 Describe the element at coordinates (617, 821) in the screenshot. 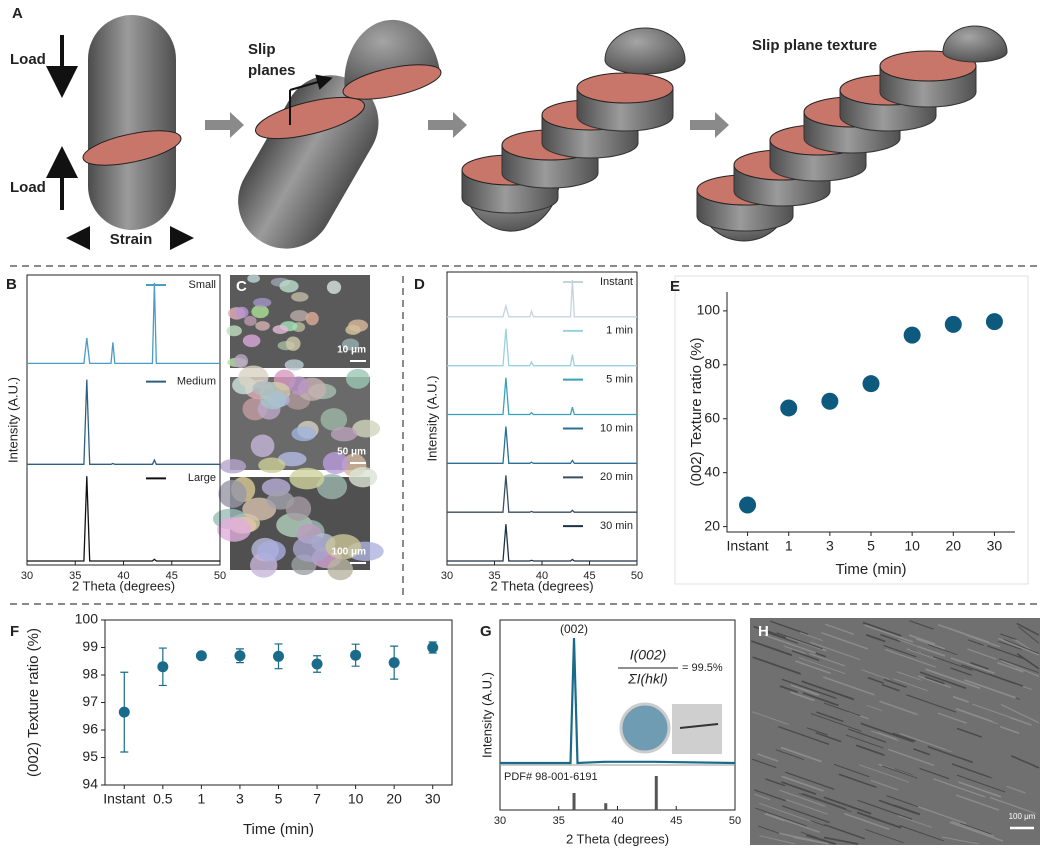

I see `x-tick-label: 40` at that location.